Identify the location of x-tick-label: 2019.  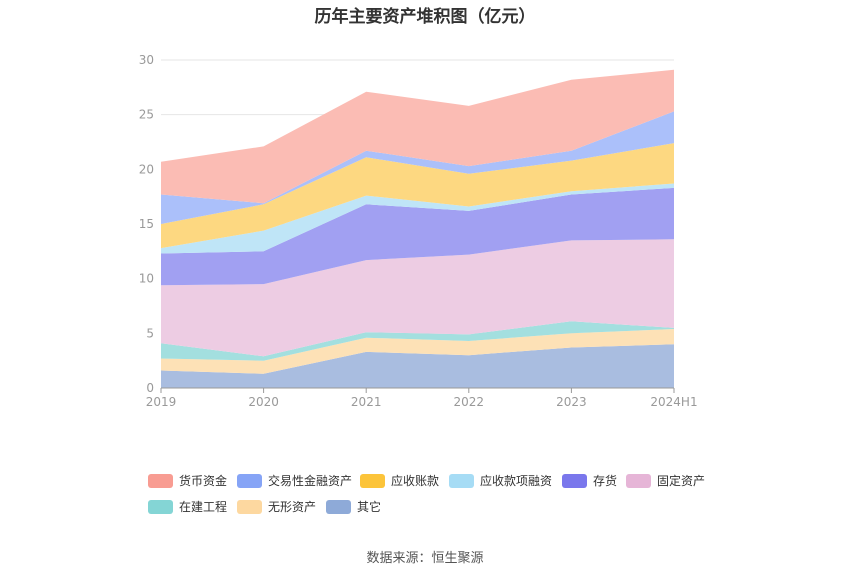
(161, 402).